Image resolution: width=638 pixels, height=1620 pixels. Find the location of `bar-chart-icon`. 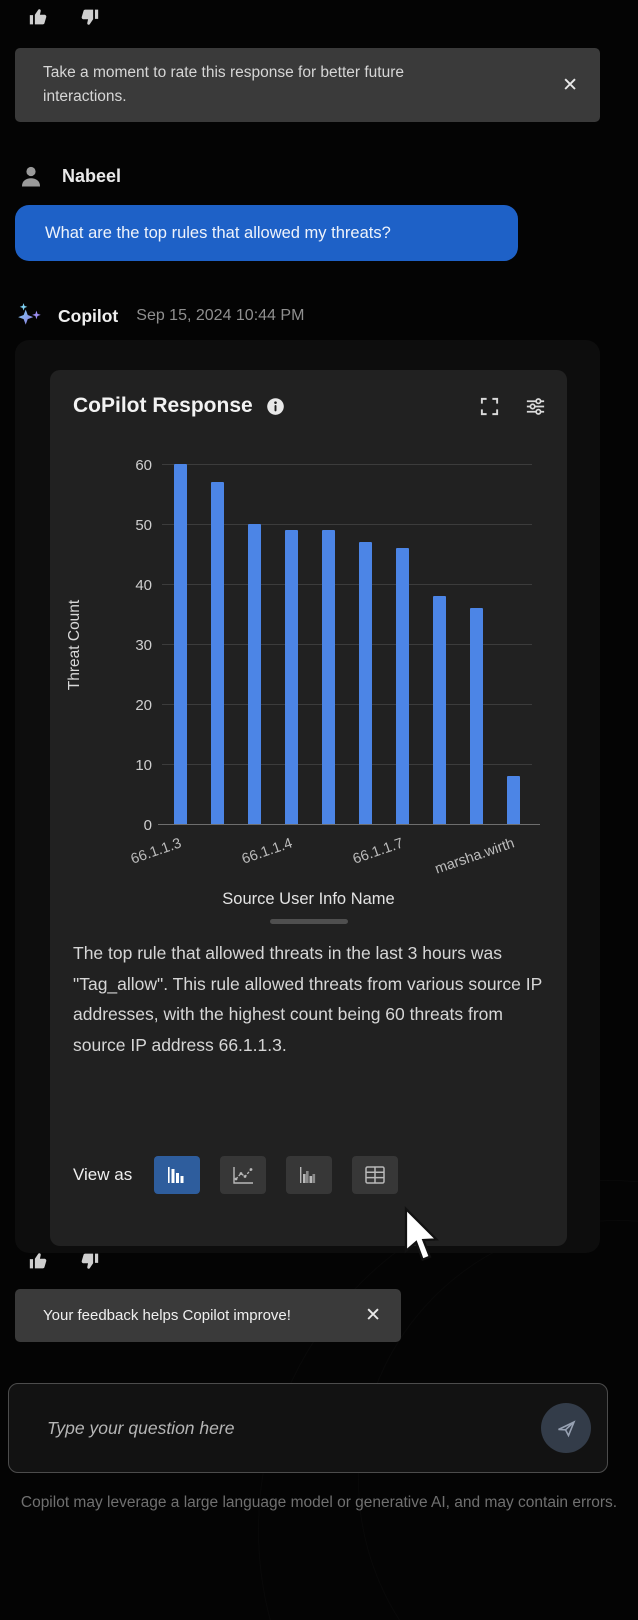

bar-chart-icon is located at coordinates (176, 1175).